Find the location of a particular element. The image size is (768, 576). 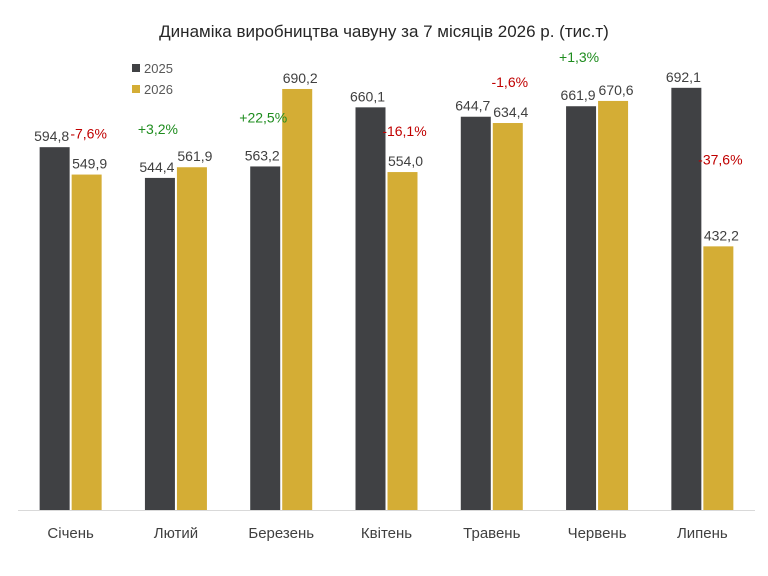

category-label-6: Червень is located at coordinates (597, 533).